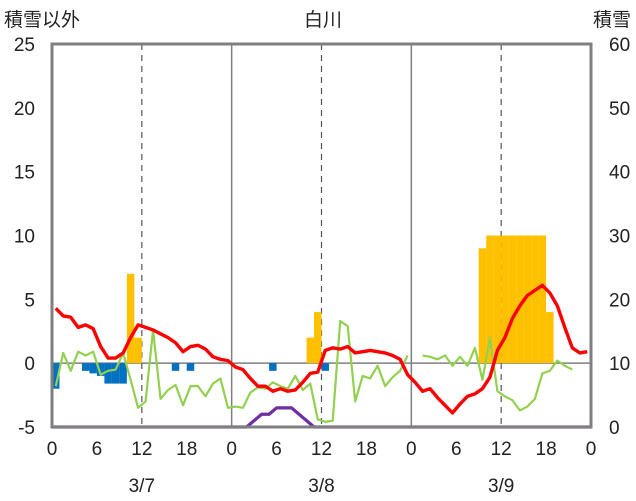 The image size is (636, 501). Describe the element at coordinates (24, 173) in the screenshot. I see `left-tick-label: 15` at that location.